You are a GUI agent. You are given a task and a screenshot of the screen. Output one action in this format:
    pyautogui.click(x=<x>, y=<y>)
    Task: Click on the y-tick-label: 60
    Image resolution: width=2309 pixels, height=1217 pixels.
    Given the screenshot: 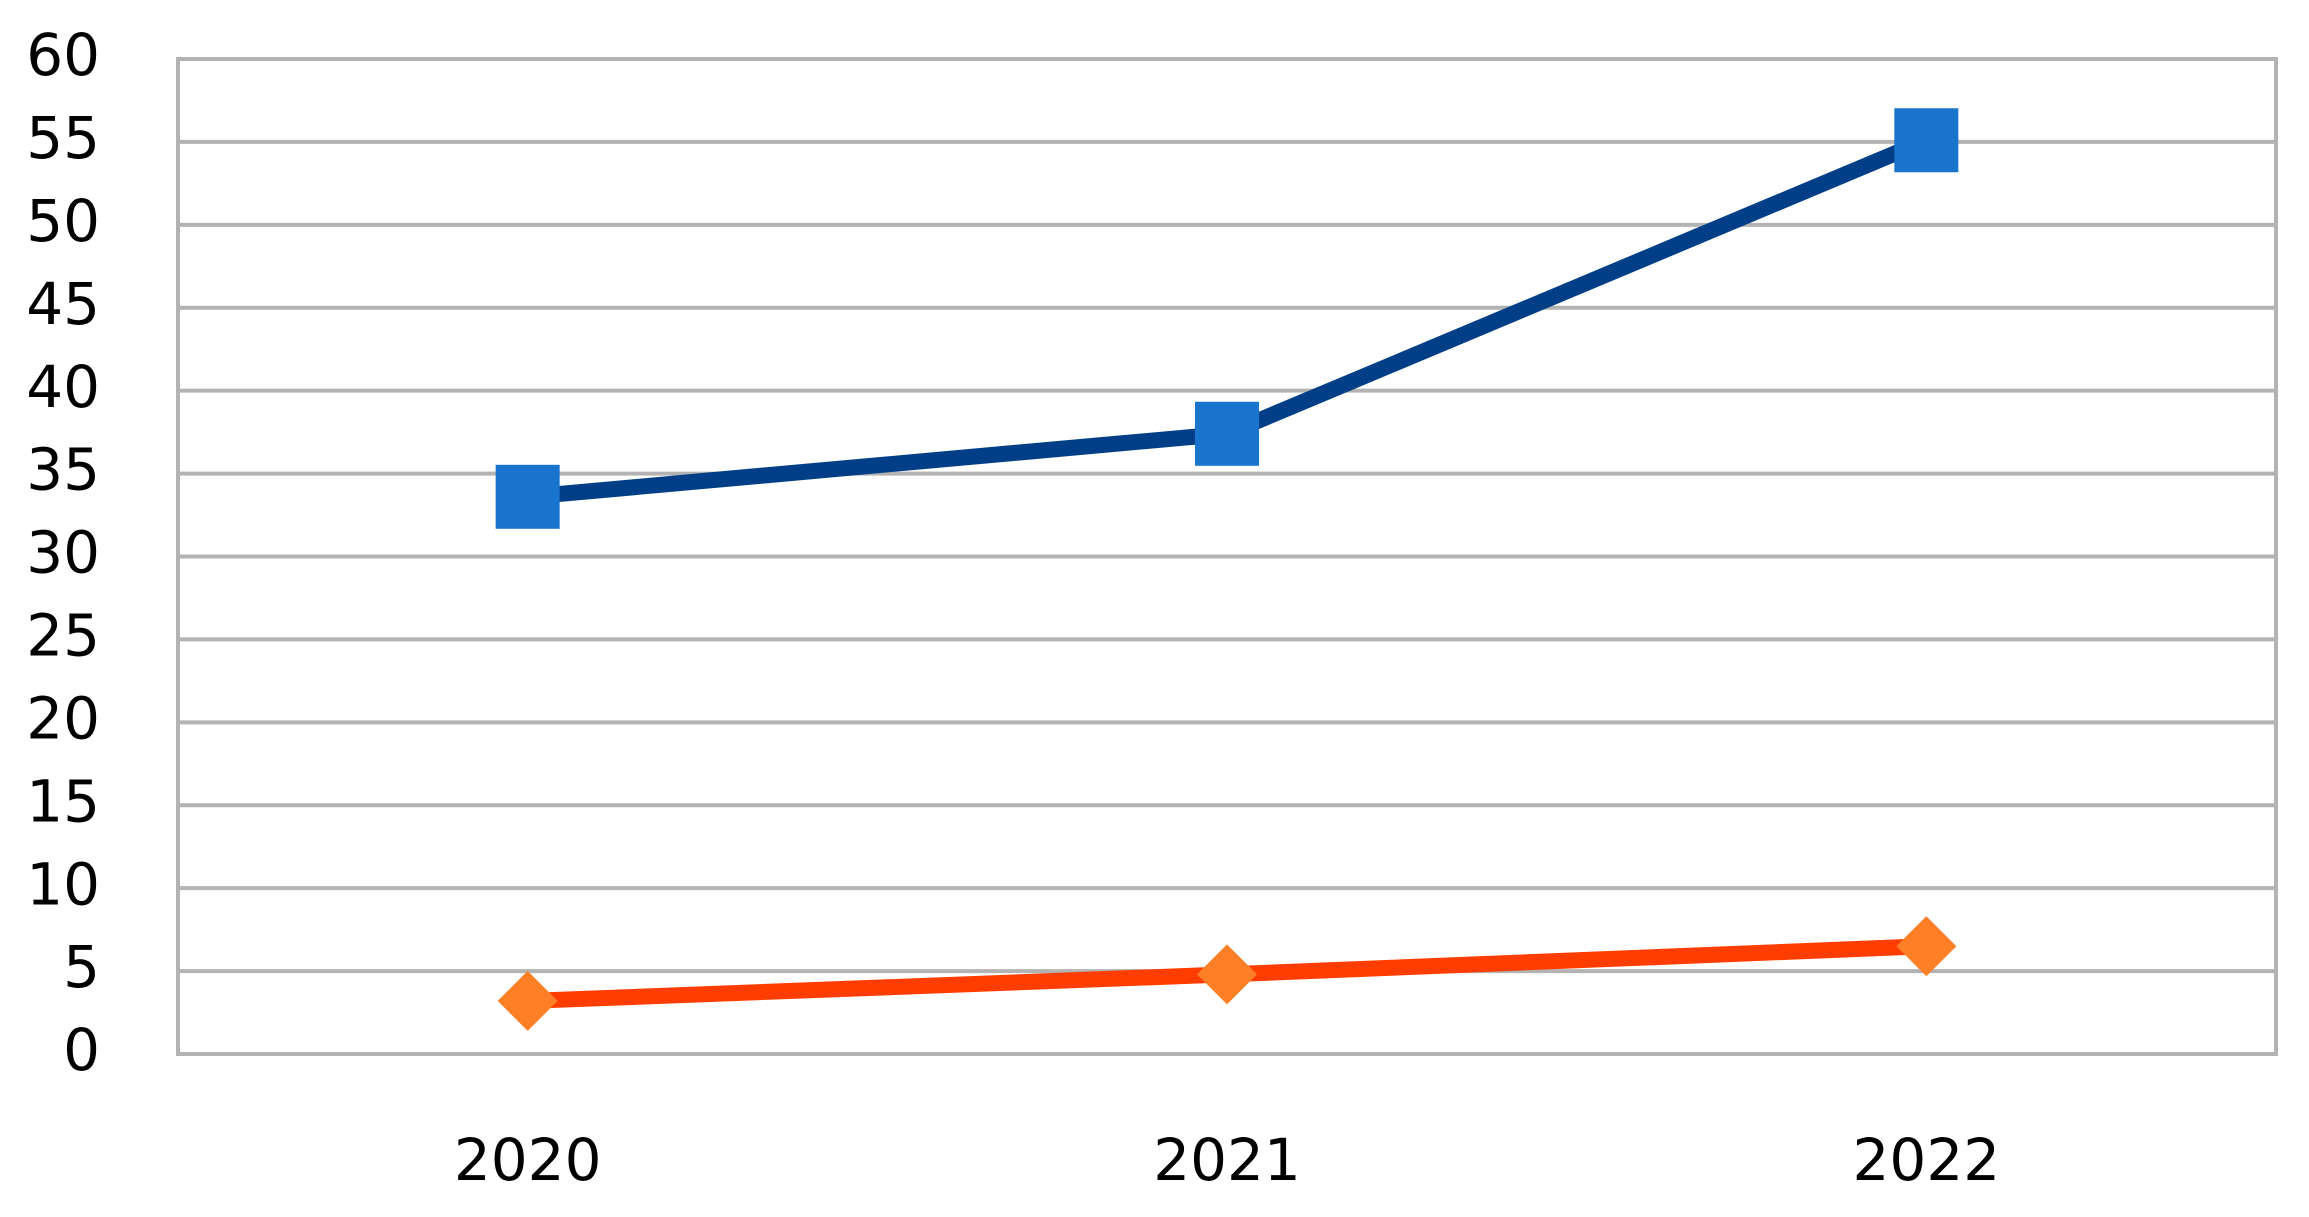 What is the action you would take?
    pyautogui.click(x=63, y=55)
    